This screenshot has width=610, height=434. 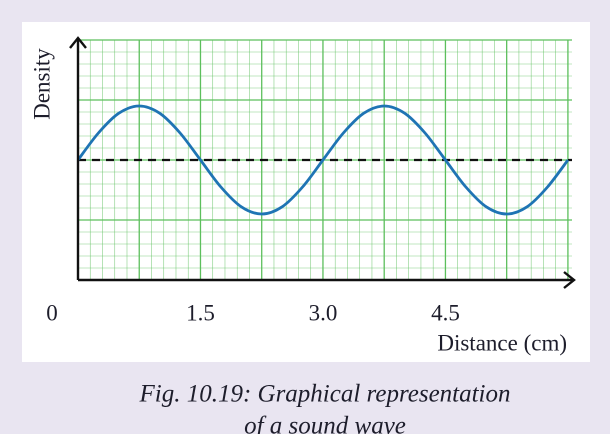 I want to click on caption-line: Fig. 10.19: Graphical representation, so click(x=324, y=394).